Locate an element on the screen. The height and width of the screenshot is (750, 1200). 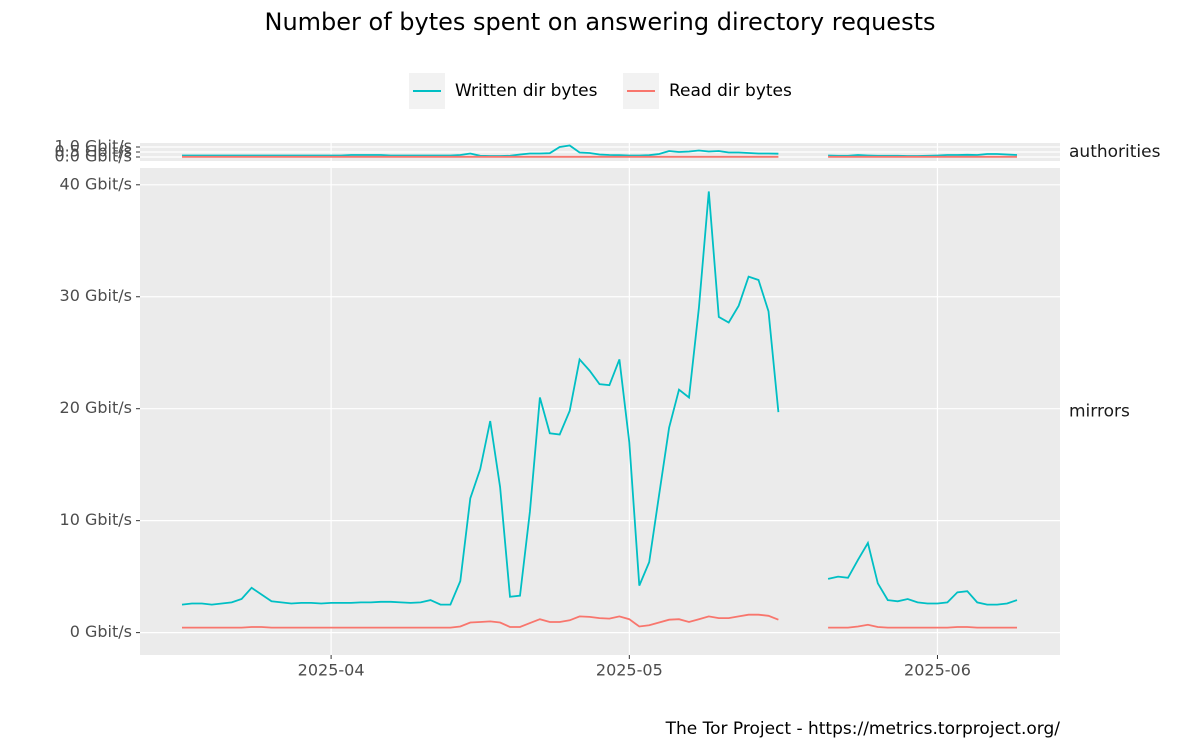
x-tick-label: 2025-04 is located at coordinates (331, 670).